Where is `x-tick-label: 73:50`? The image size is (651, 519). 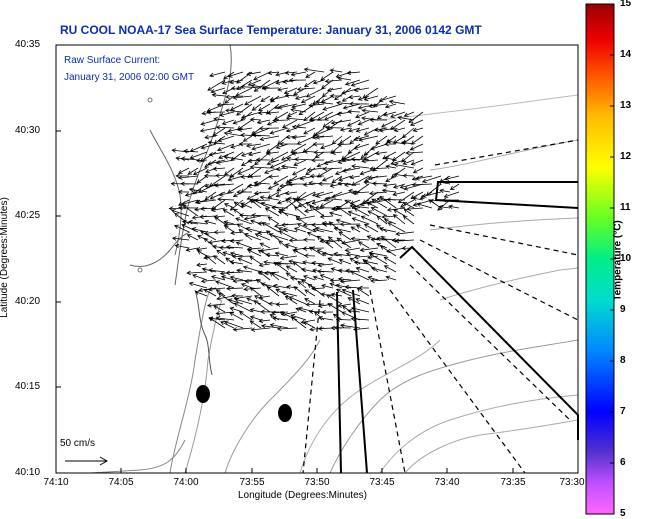 x-tick-label: 73:50 is located at coordinates (317, 482).